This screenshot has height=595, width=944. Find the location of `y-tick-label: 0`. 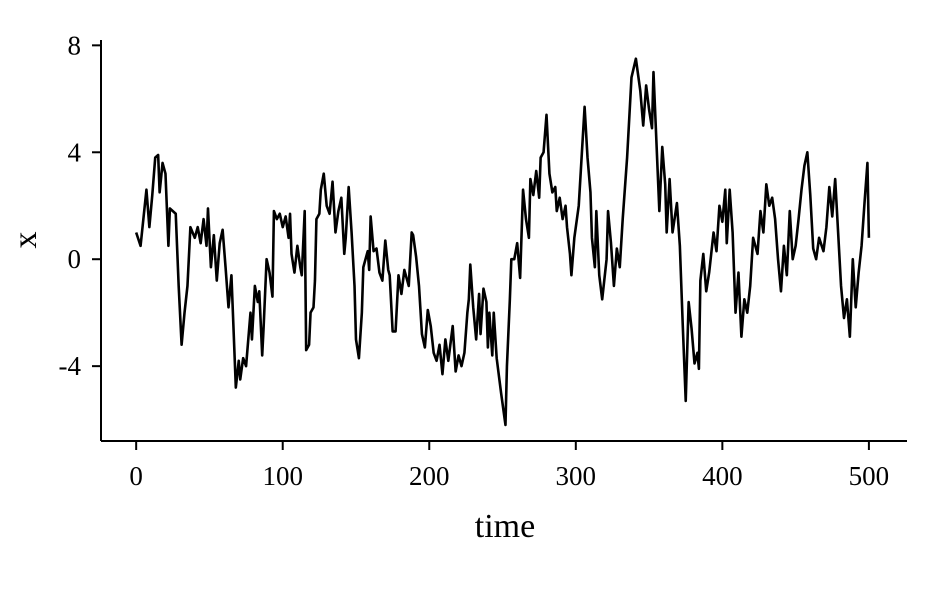

y-tick-label: 0 is located at coordinates (75, 259).